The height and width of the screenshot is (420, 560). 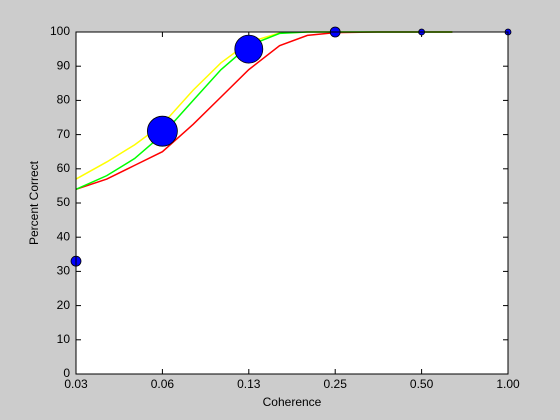 What do you see at coordinates (64, 65) in the screenshot?
I see `y-tick-label: 90` at bounding box center [64, 65].